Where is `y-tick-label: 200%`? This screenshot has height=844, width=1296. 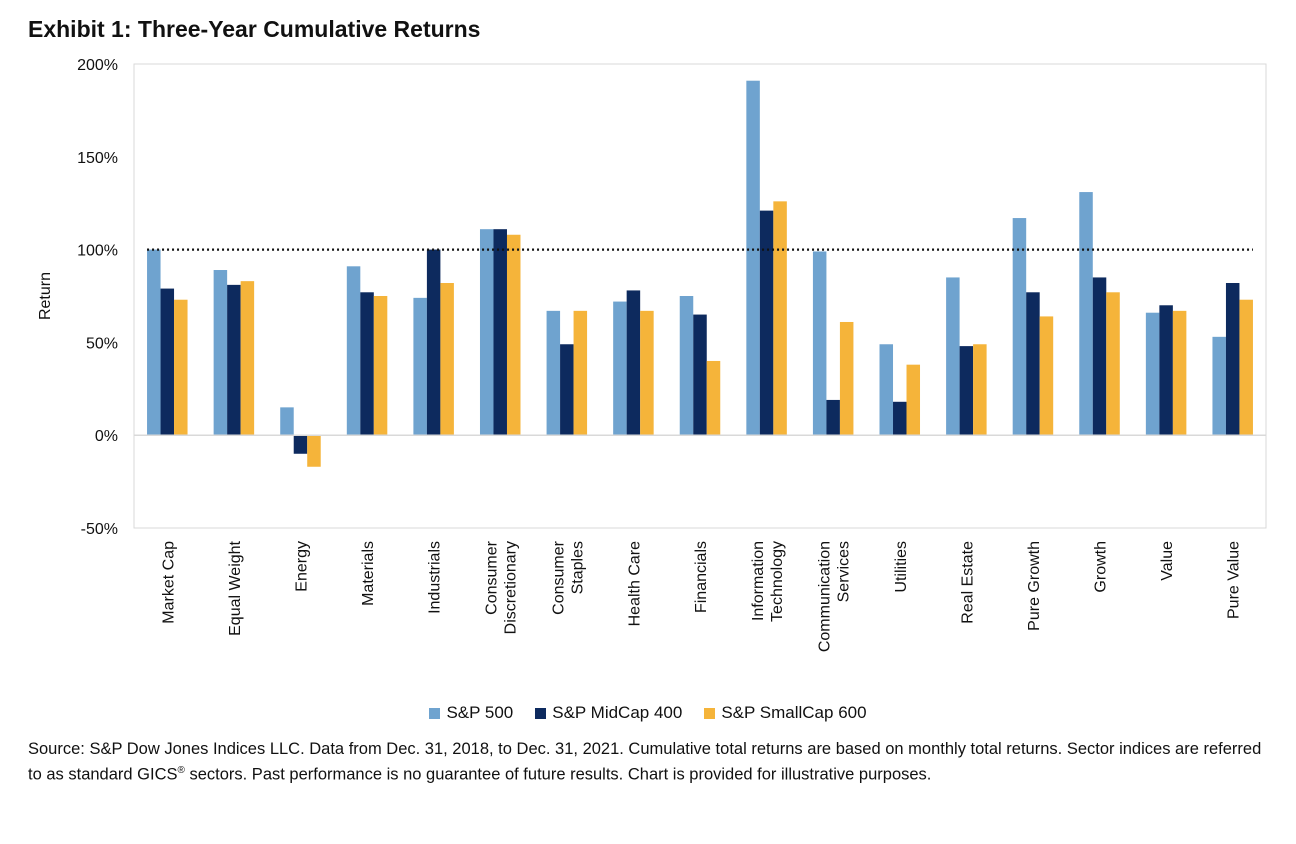 y-tick-label: 200% is located at coordinates (97, 65).